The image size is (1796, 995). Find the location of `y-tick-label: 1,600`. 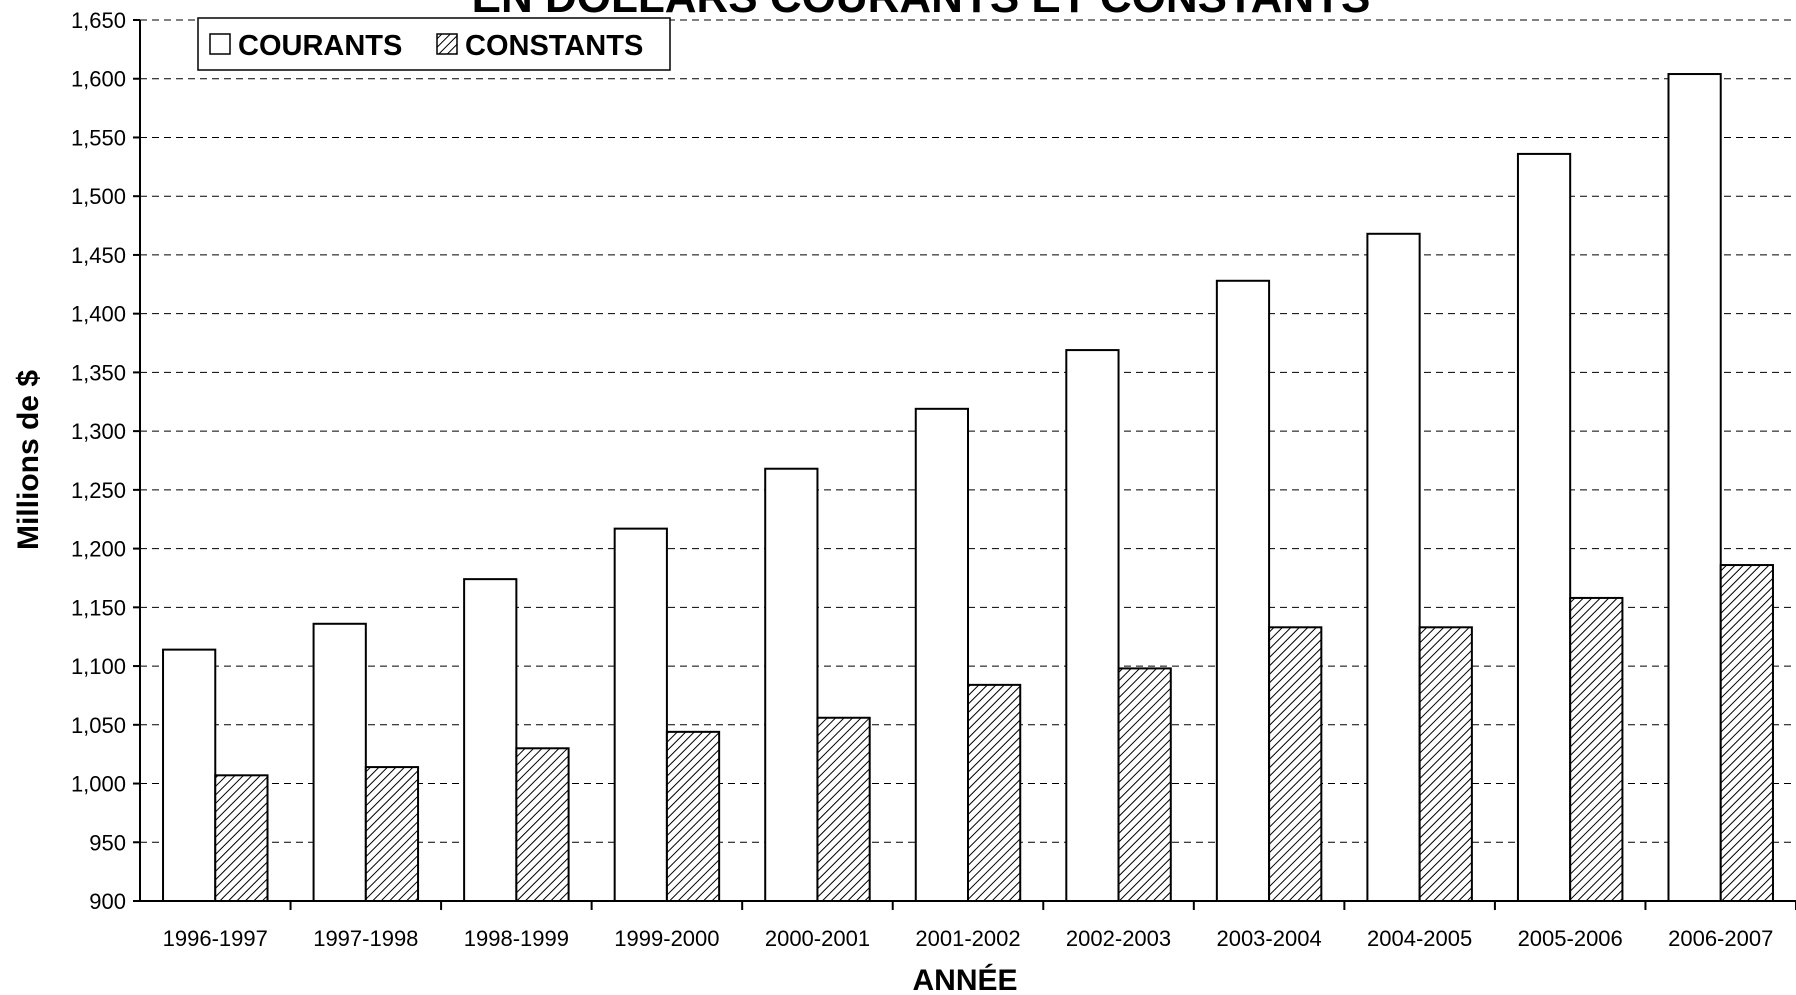

y-tick-label: 1,600 is located at coordinates (98, 79).